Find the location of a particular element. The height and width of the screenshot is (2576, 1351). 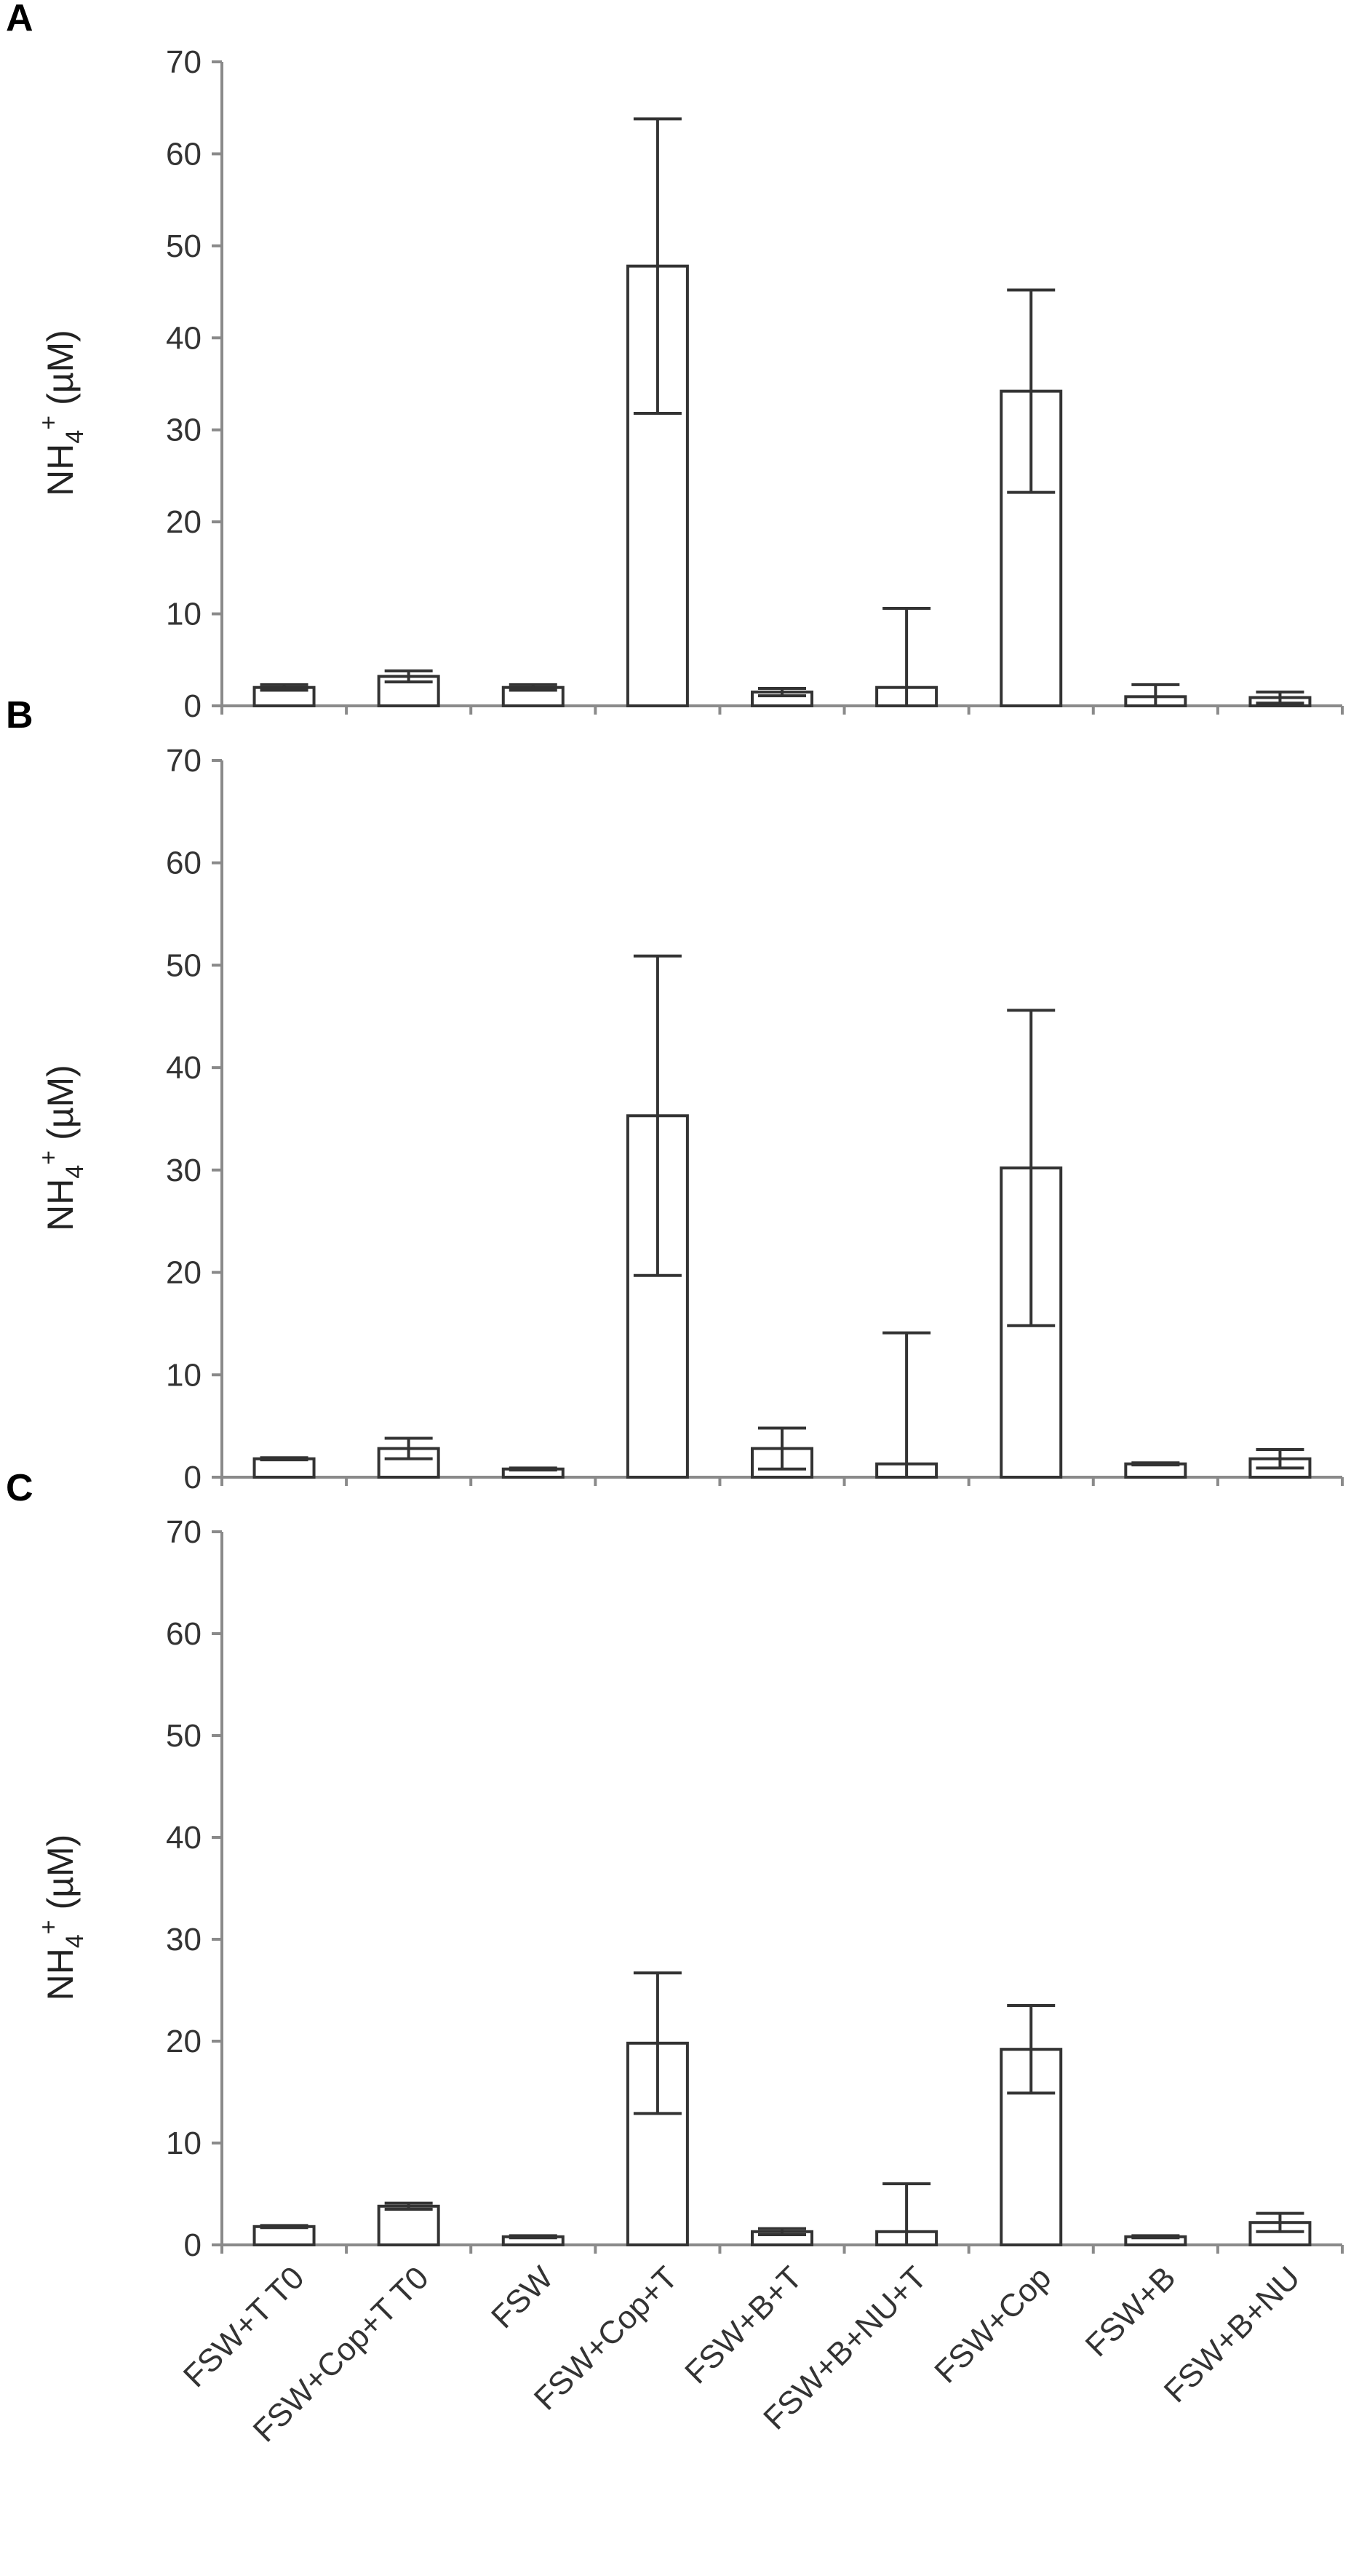

x-tick-label: FSW+B+T is located at coordinates (743, 2324).